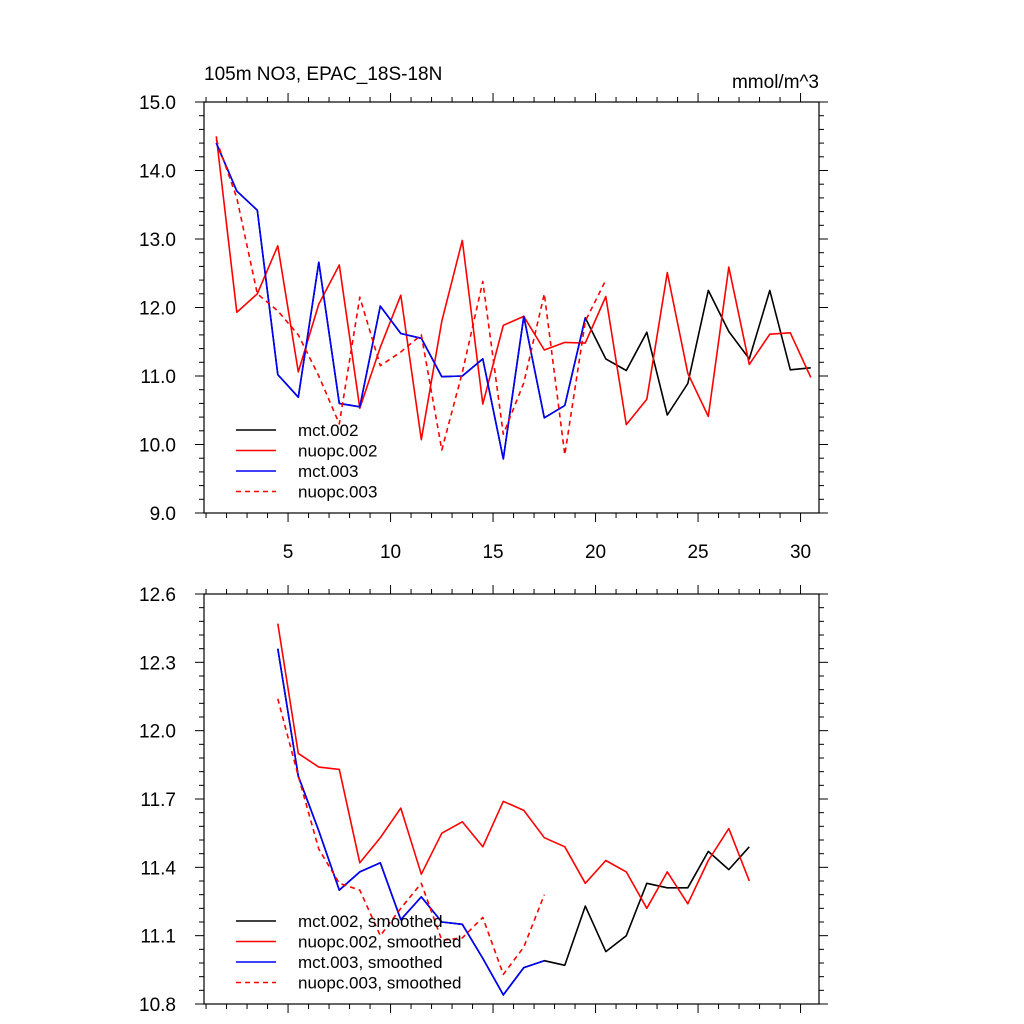 The height and width of the screenshot is (1024, 1024). I want to click on y-tick-label: 11.7, so click(158, 800).